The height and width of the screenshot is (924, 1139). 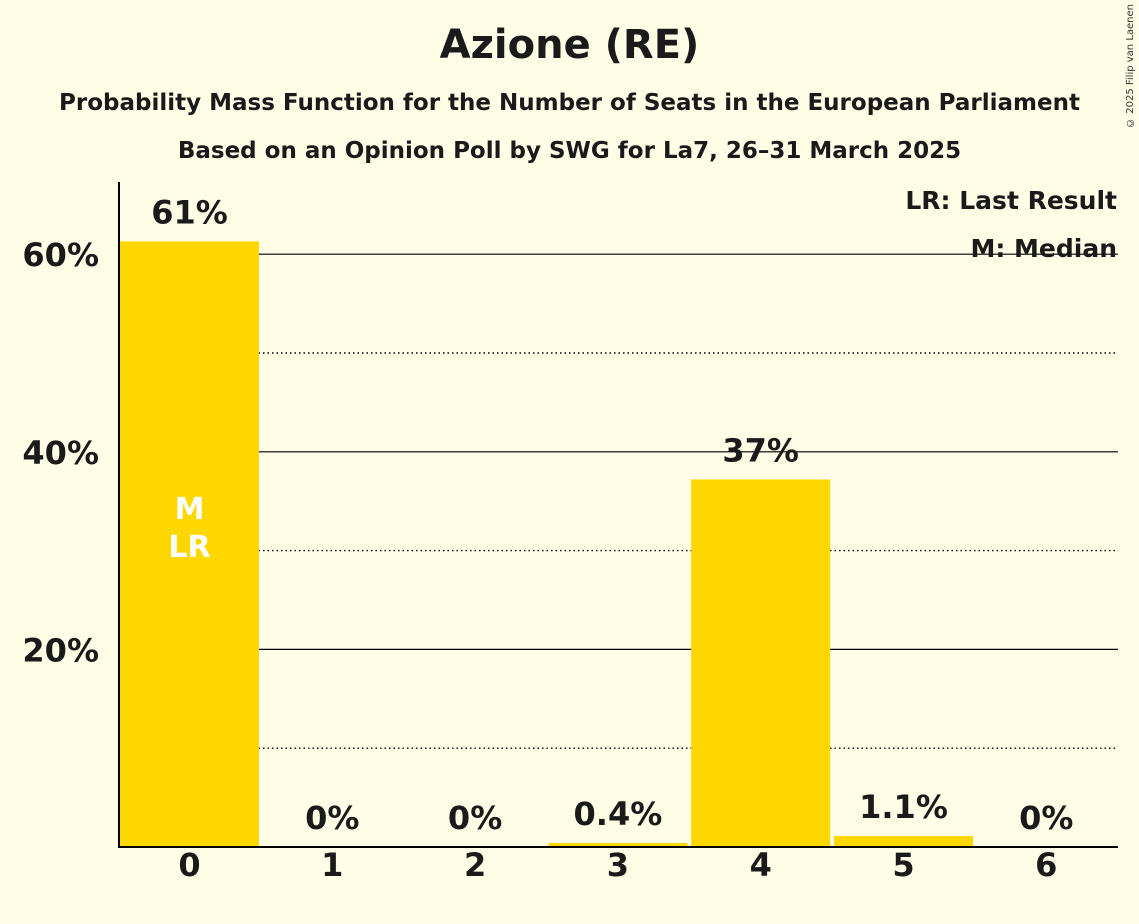 I want to click on y-tick-label: 40%, so click(x=60, y=453).